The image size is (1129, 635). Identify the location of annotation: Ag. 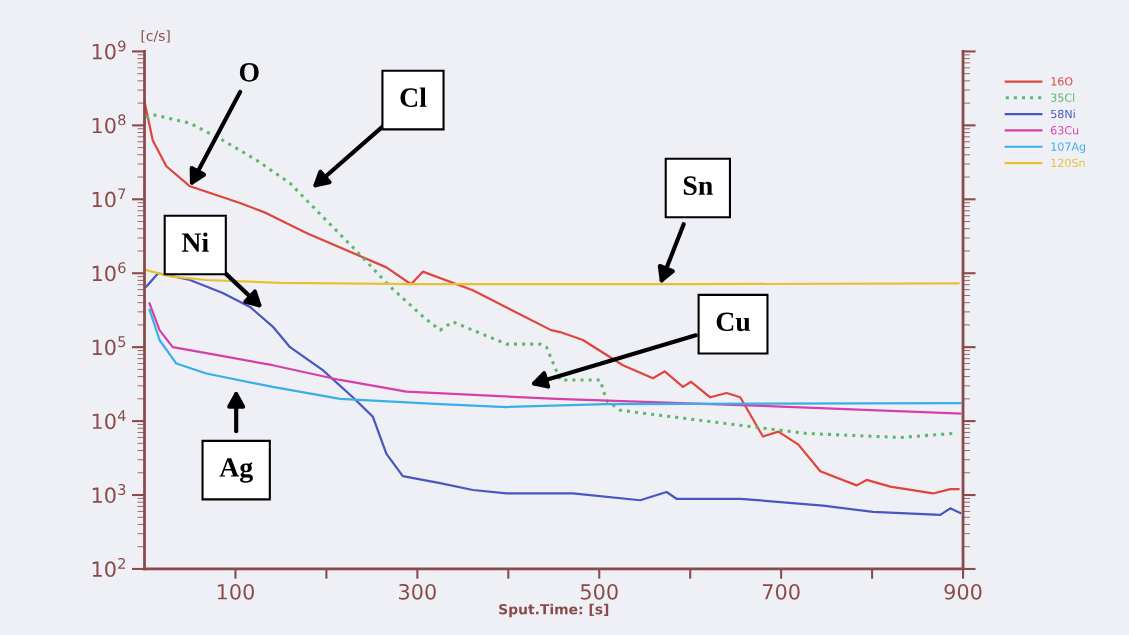
(236, 470).